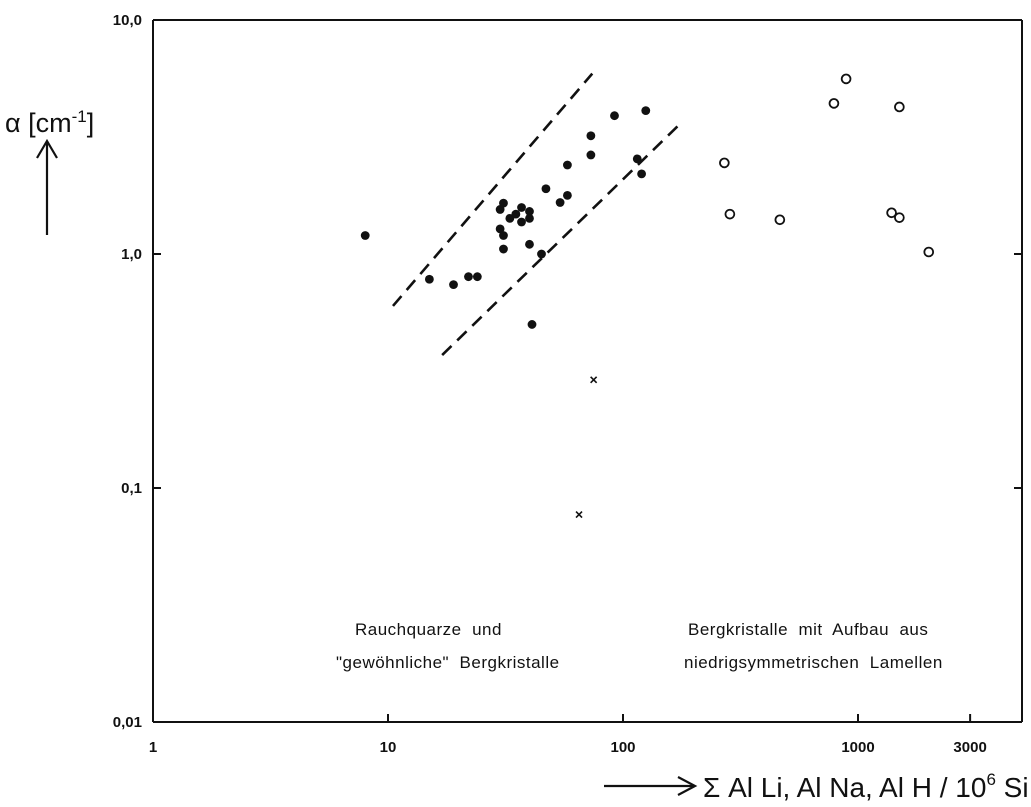 Image resolution: width=1031 pixels, height=807 pixels. Describe the element at coordinates (127, 722) in the screenshot. I see `y-tick-label: 0,01` at that location.